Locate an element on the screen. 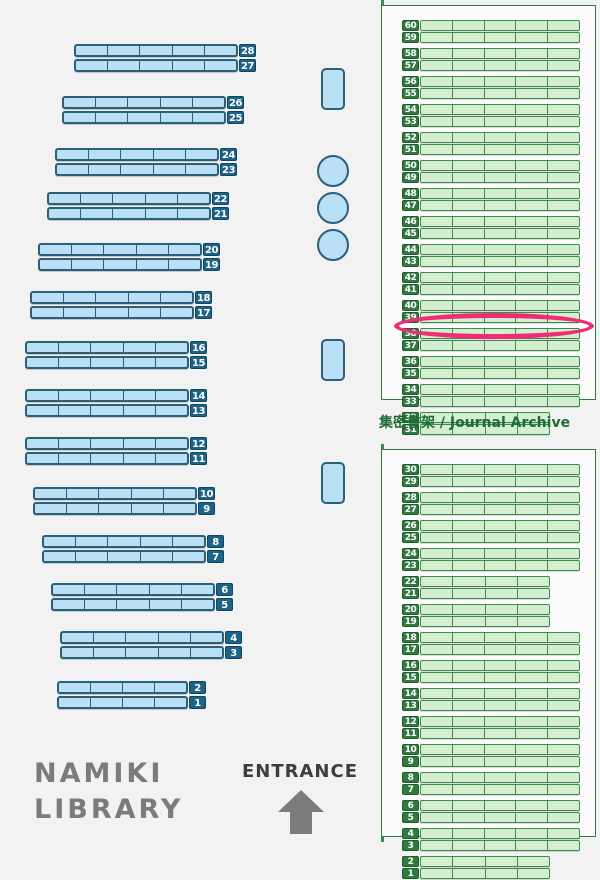 This screenshot has height=880, width=600. archive-row: 1 is located at coordinates (476, 873).